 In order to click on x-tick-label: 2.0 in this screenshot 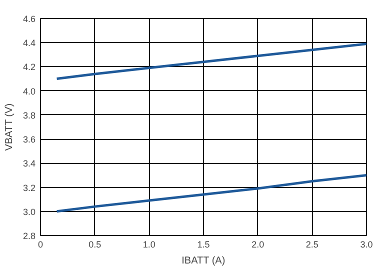, I will do `click(258, 245)`.